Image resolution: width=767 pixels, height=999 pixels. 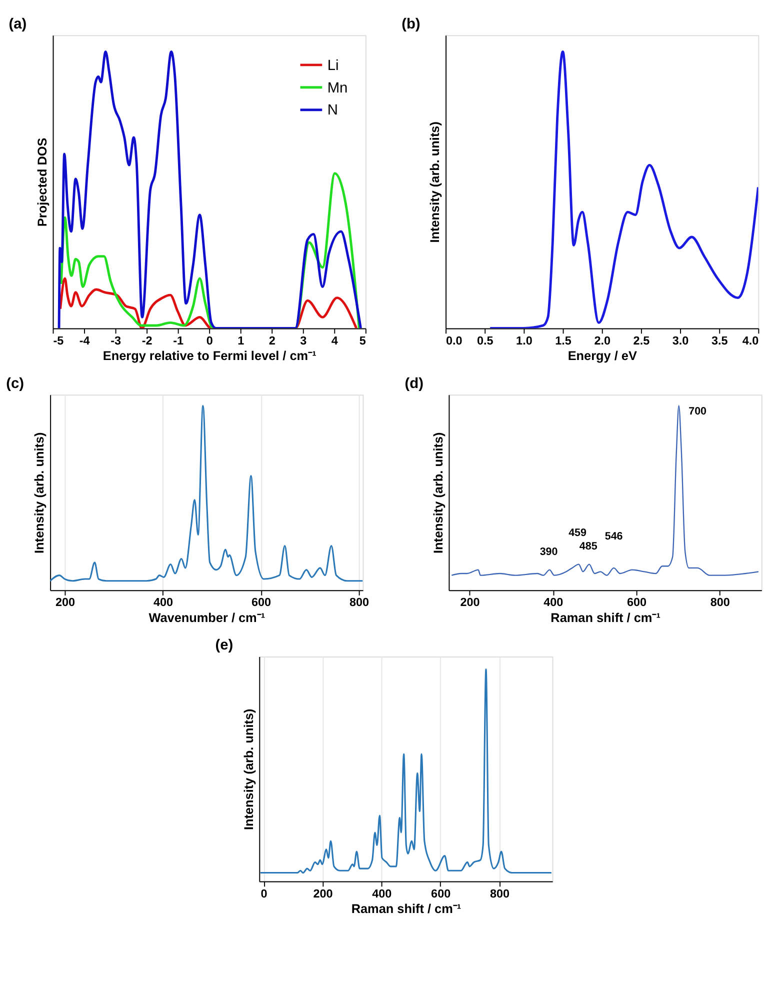 I want to click on x-axis-title: Energy / eV, so click(x=603, y=355).